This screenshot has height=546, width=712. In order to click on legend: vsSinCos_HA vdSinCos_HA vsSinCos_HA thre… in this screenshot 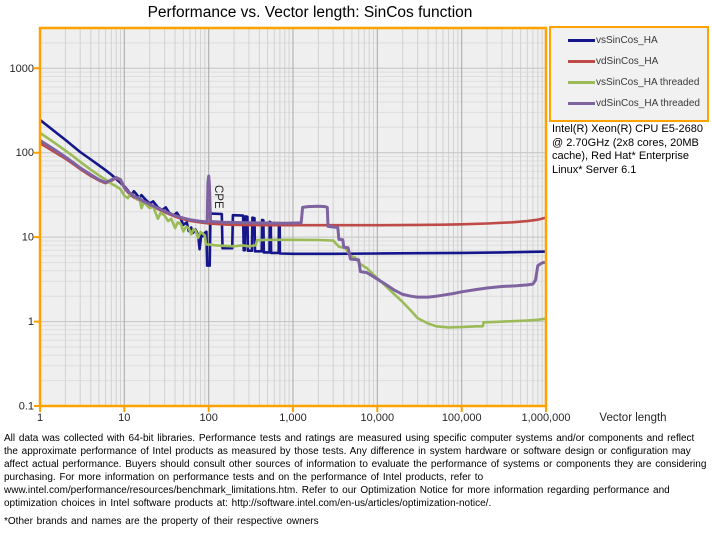, I will do `click(629, 74)`.